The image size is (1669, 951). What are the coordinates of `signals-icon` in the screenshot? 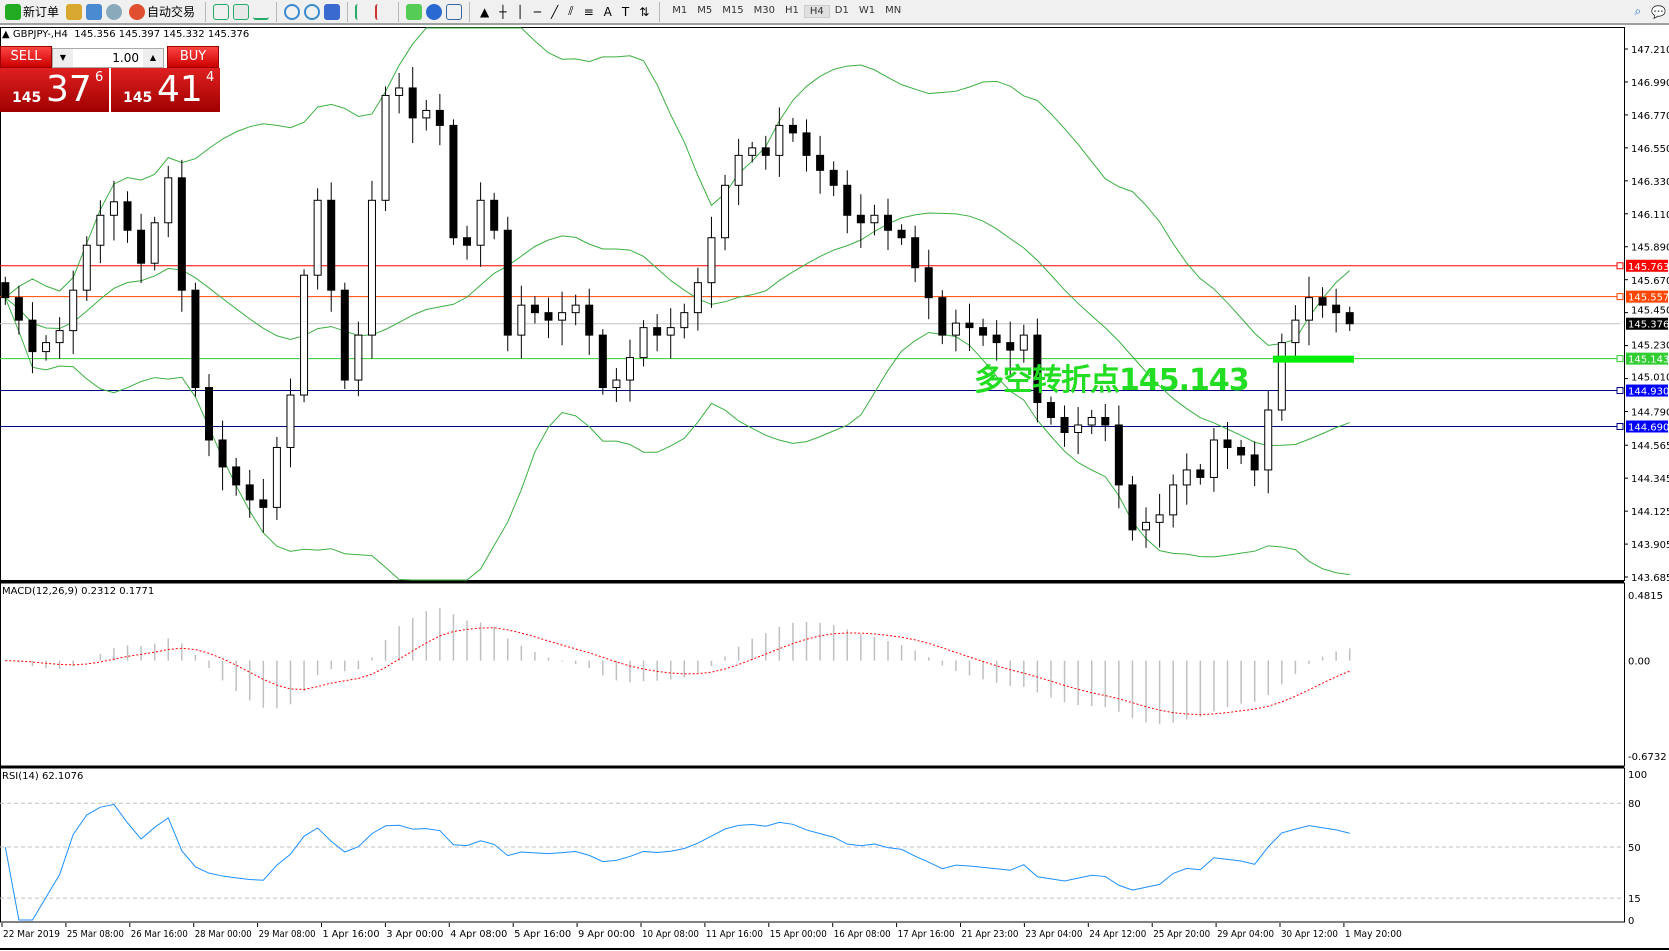 It's located at (114, 11).